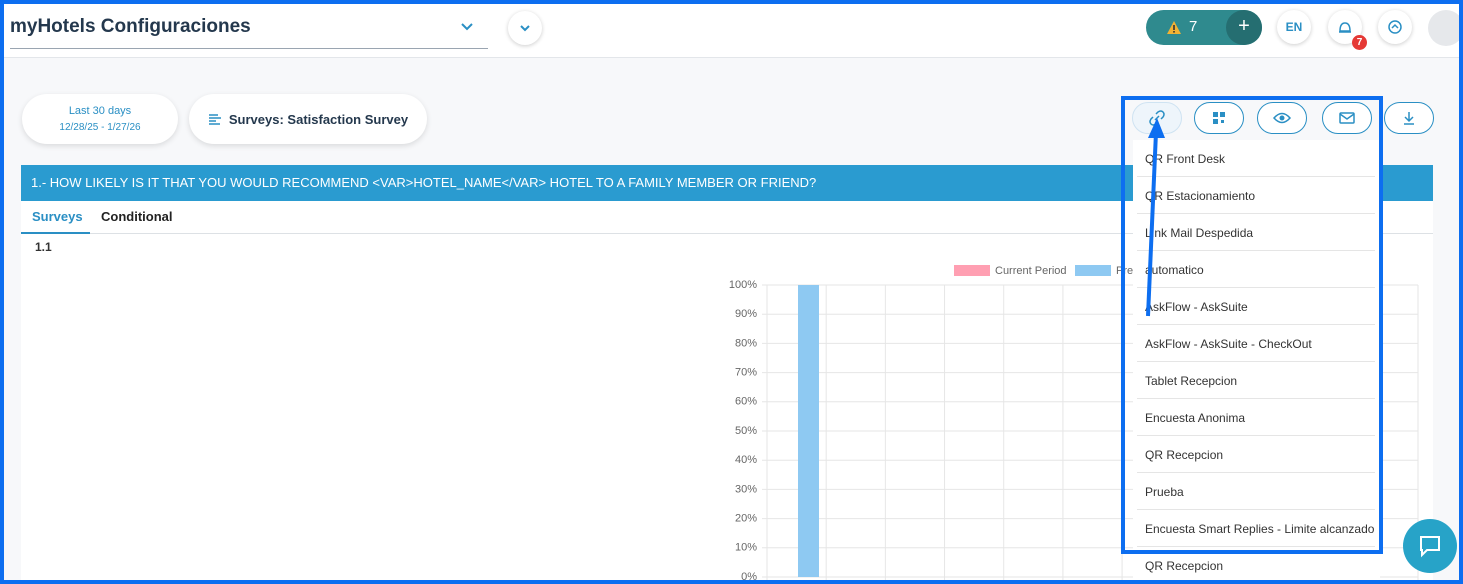 Image resolution: width=1463 pixels, height=584 pixels. I want to click on menu-item: AskFlow - AskSuite - CheckOut, so click(1228, 344).